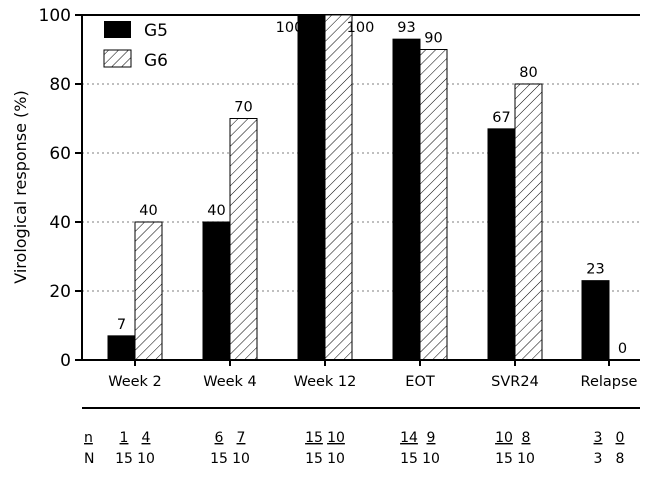 Image resolution: width=647 pixels, height=479 pixels. Describe the element at coordinates (156, 61) in the screenshot. I see `legend-label-g6: G6` at that location.